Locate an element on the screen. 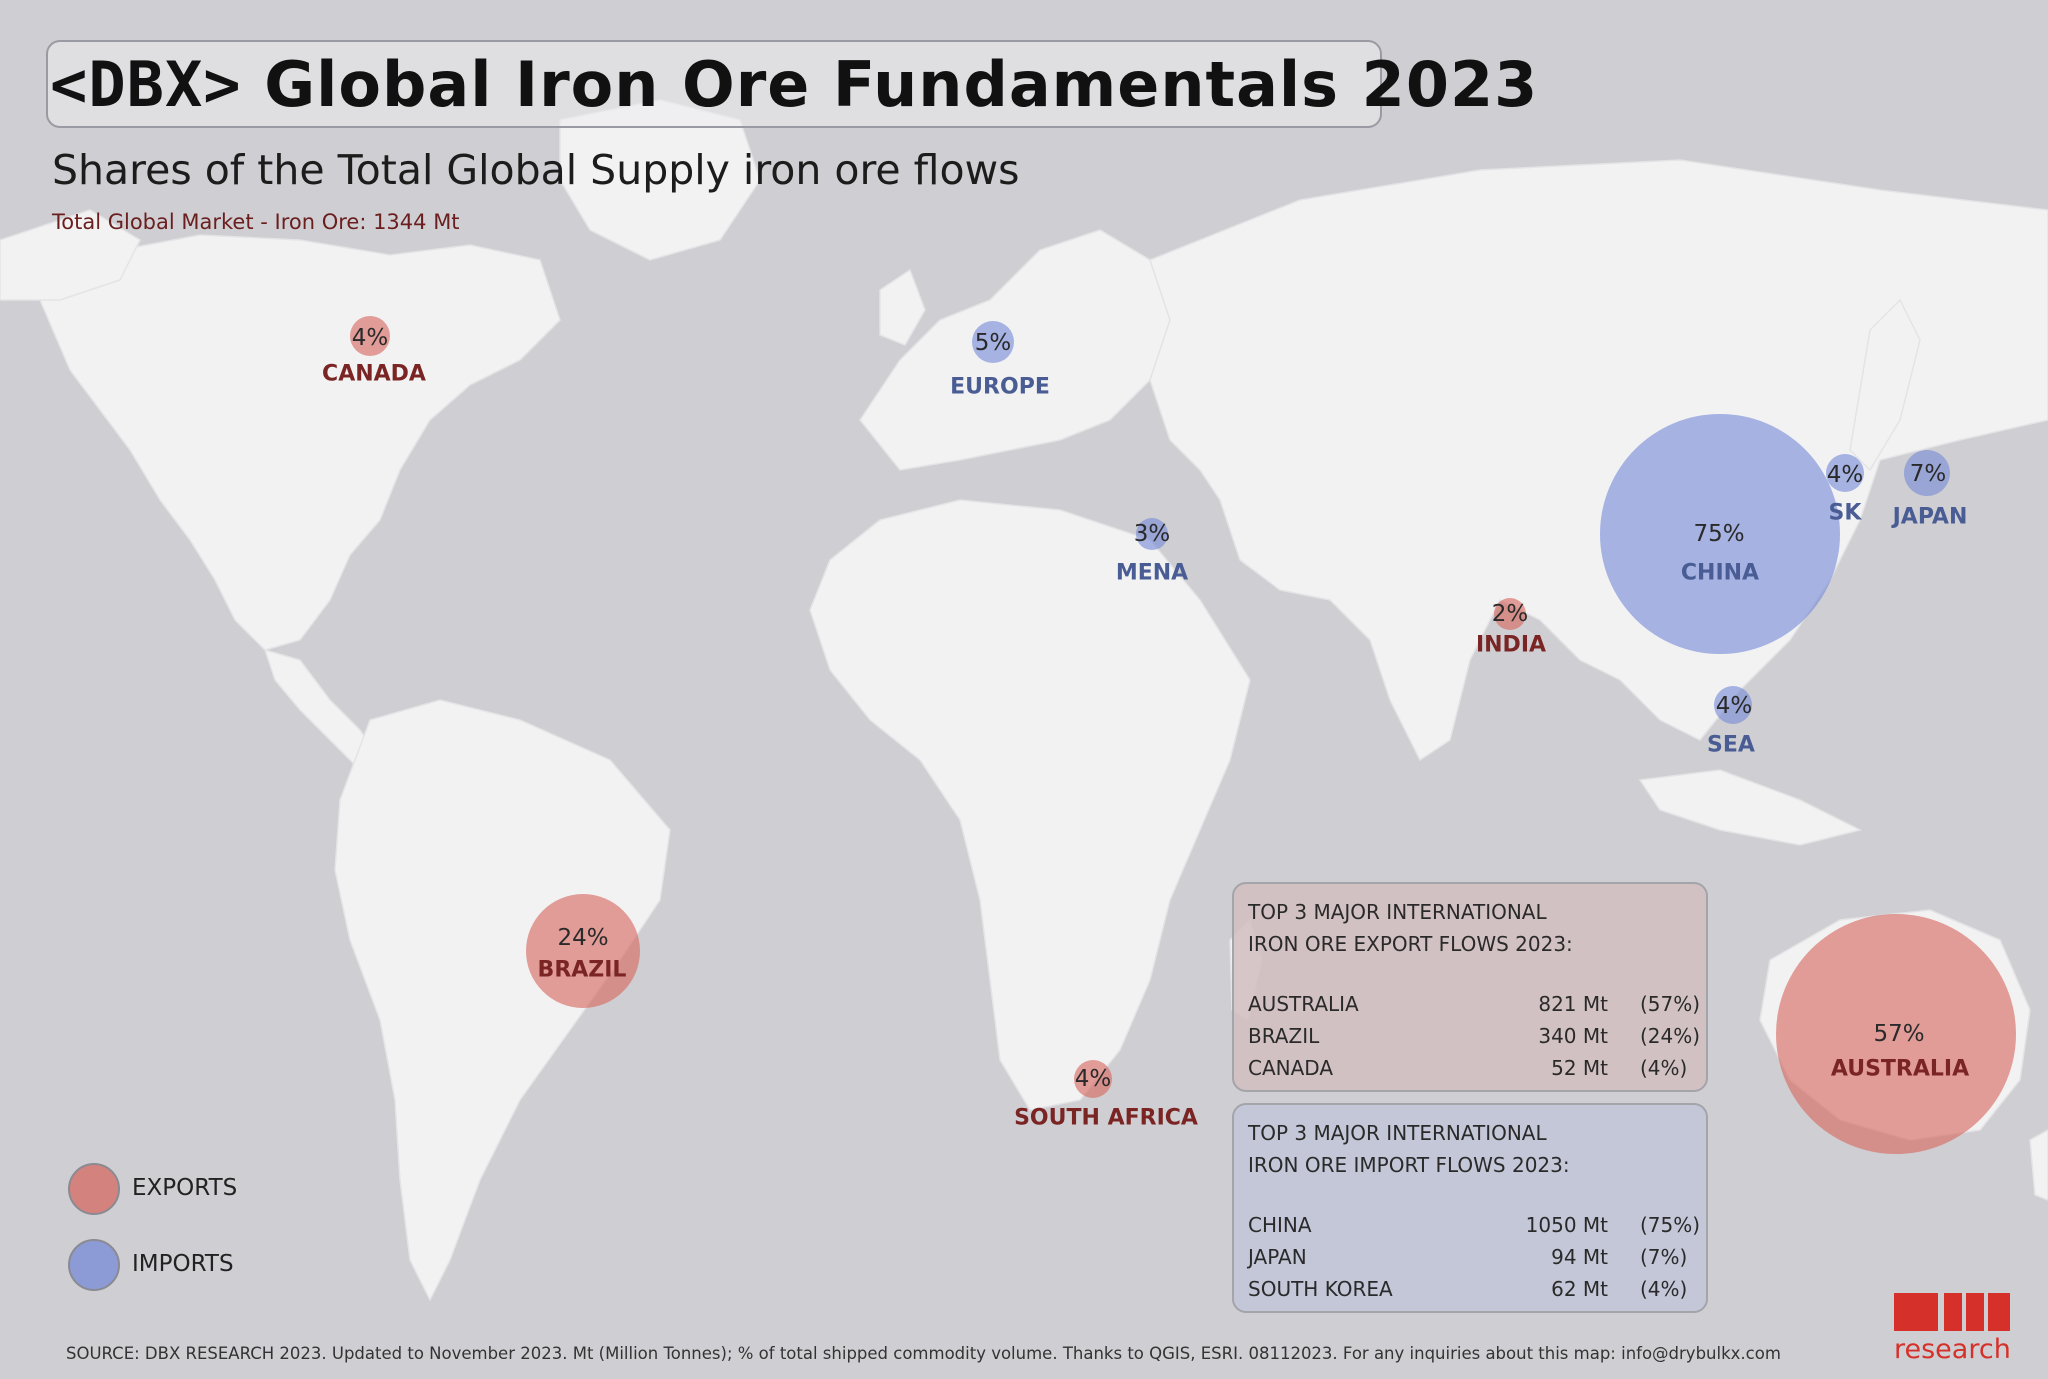 This screenshot has width=2048, height=1379. export-row-share: (4%) is located at coordinates (1664, 1068).